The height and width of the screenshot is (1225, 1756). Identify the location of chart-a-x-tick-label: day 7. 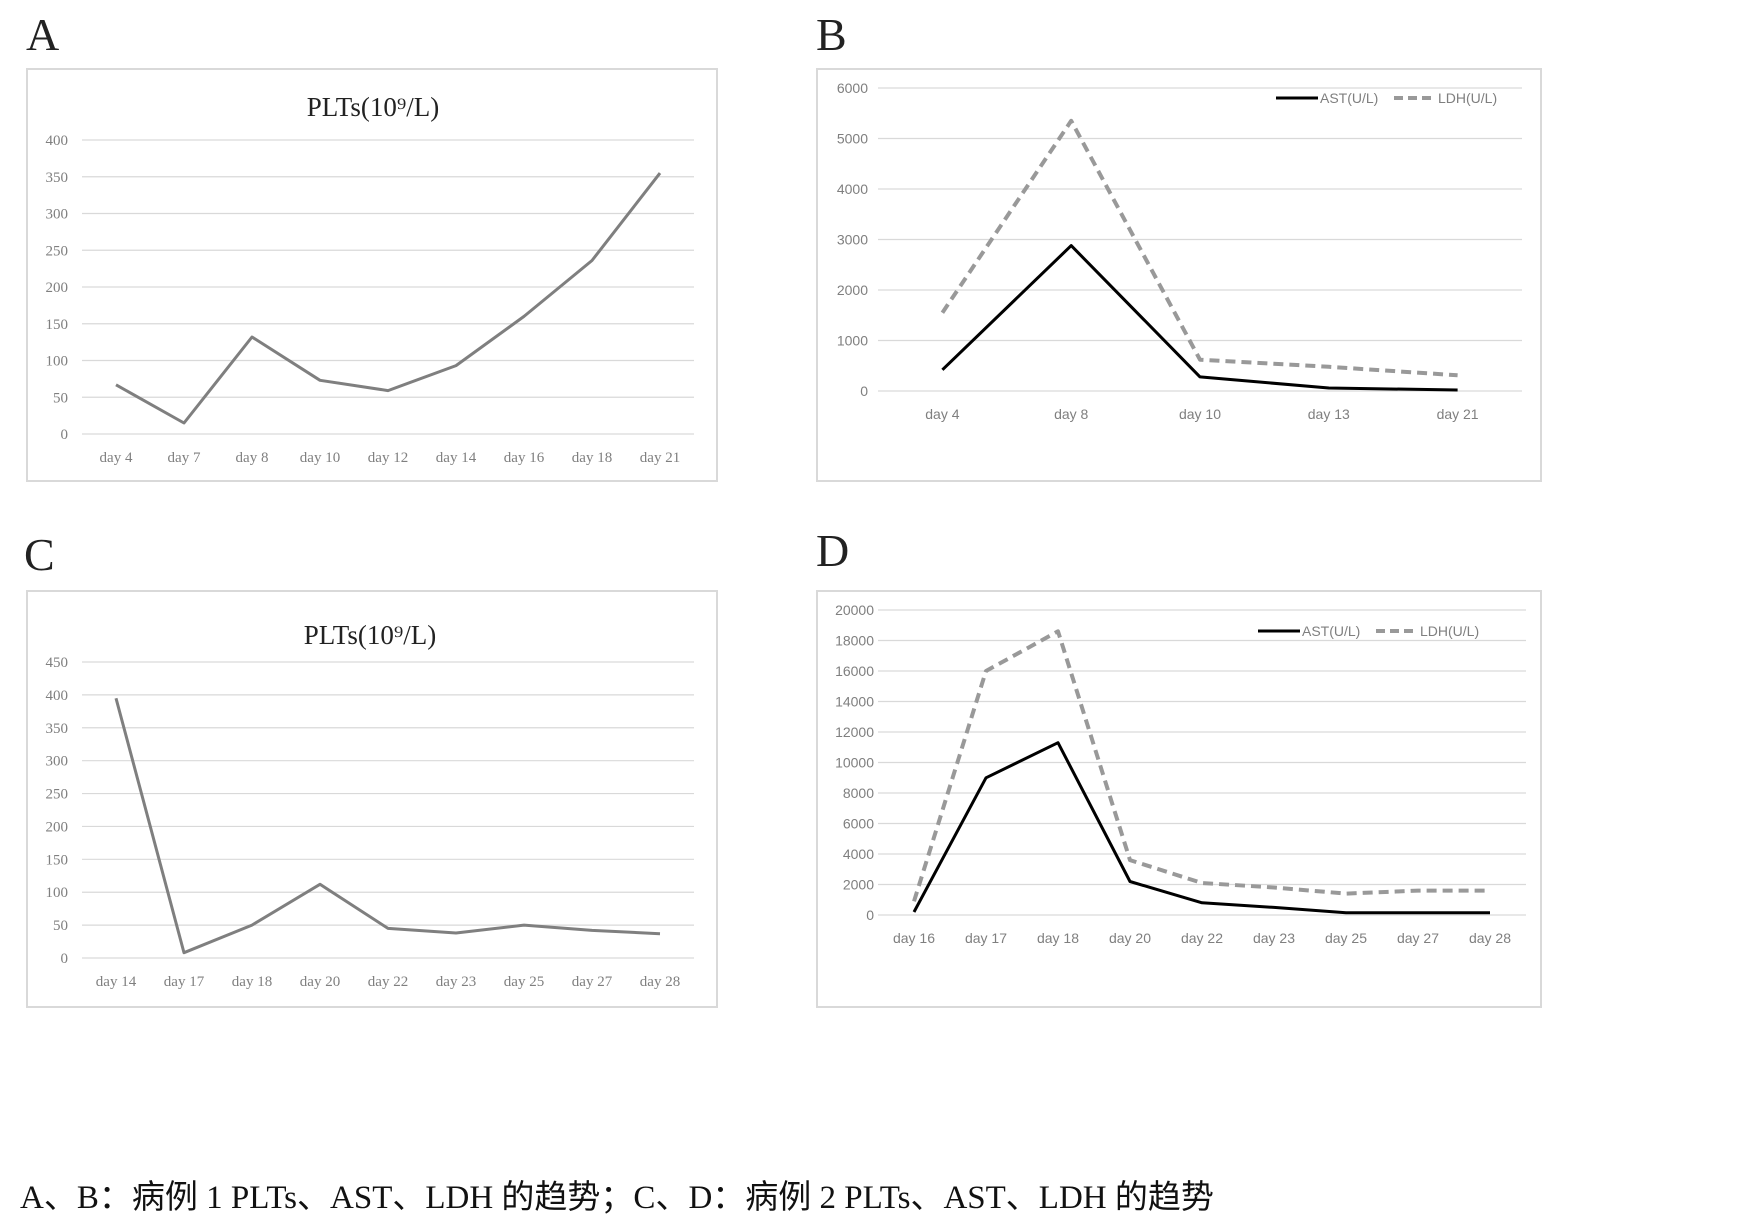
(184, 458).